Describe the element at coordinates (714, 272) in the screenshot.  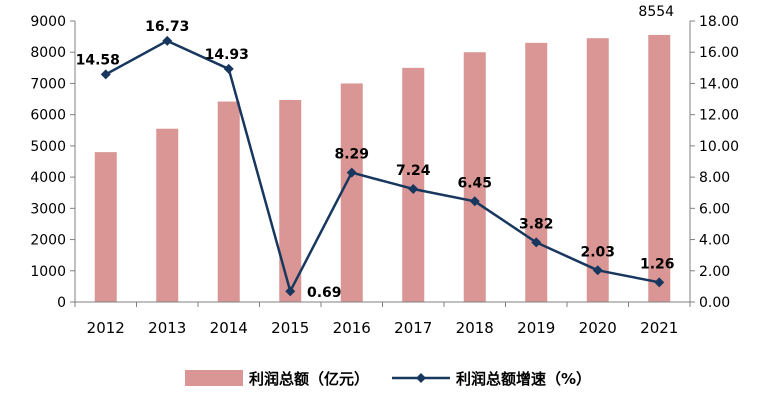
I see `right-tick-label: 2.00` at that location.